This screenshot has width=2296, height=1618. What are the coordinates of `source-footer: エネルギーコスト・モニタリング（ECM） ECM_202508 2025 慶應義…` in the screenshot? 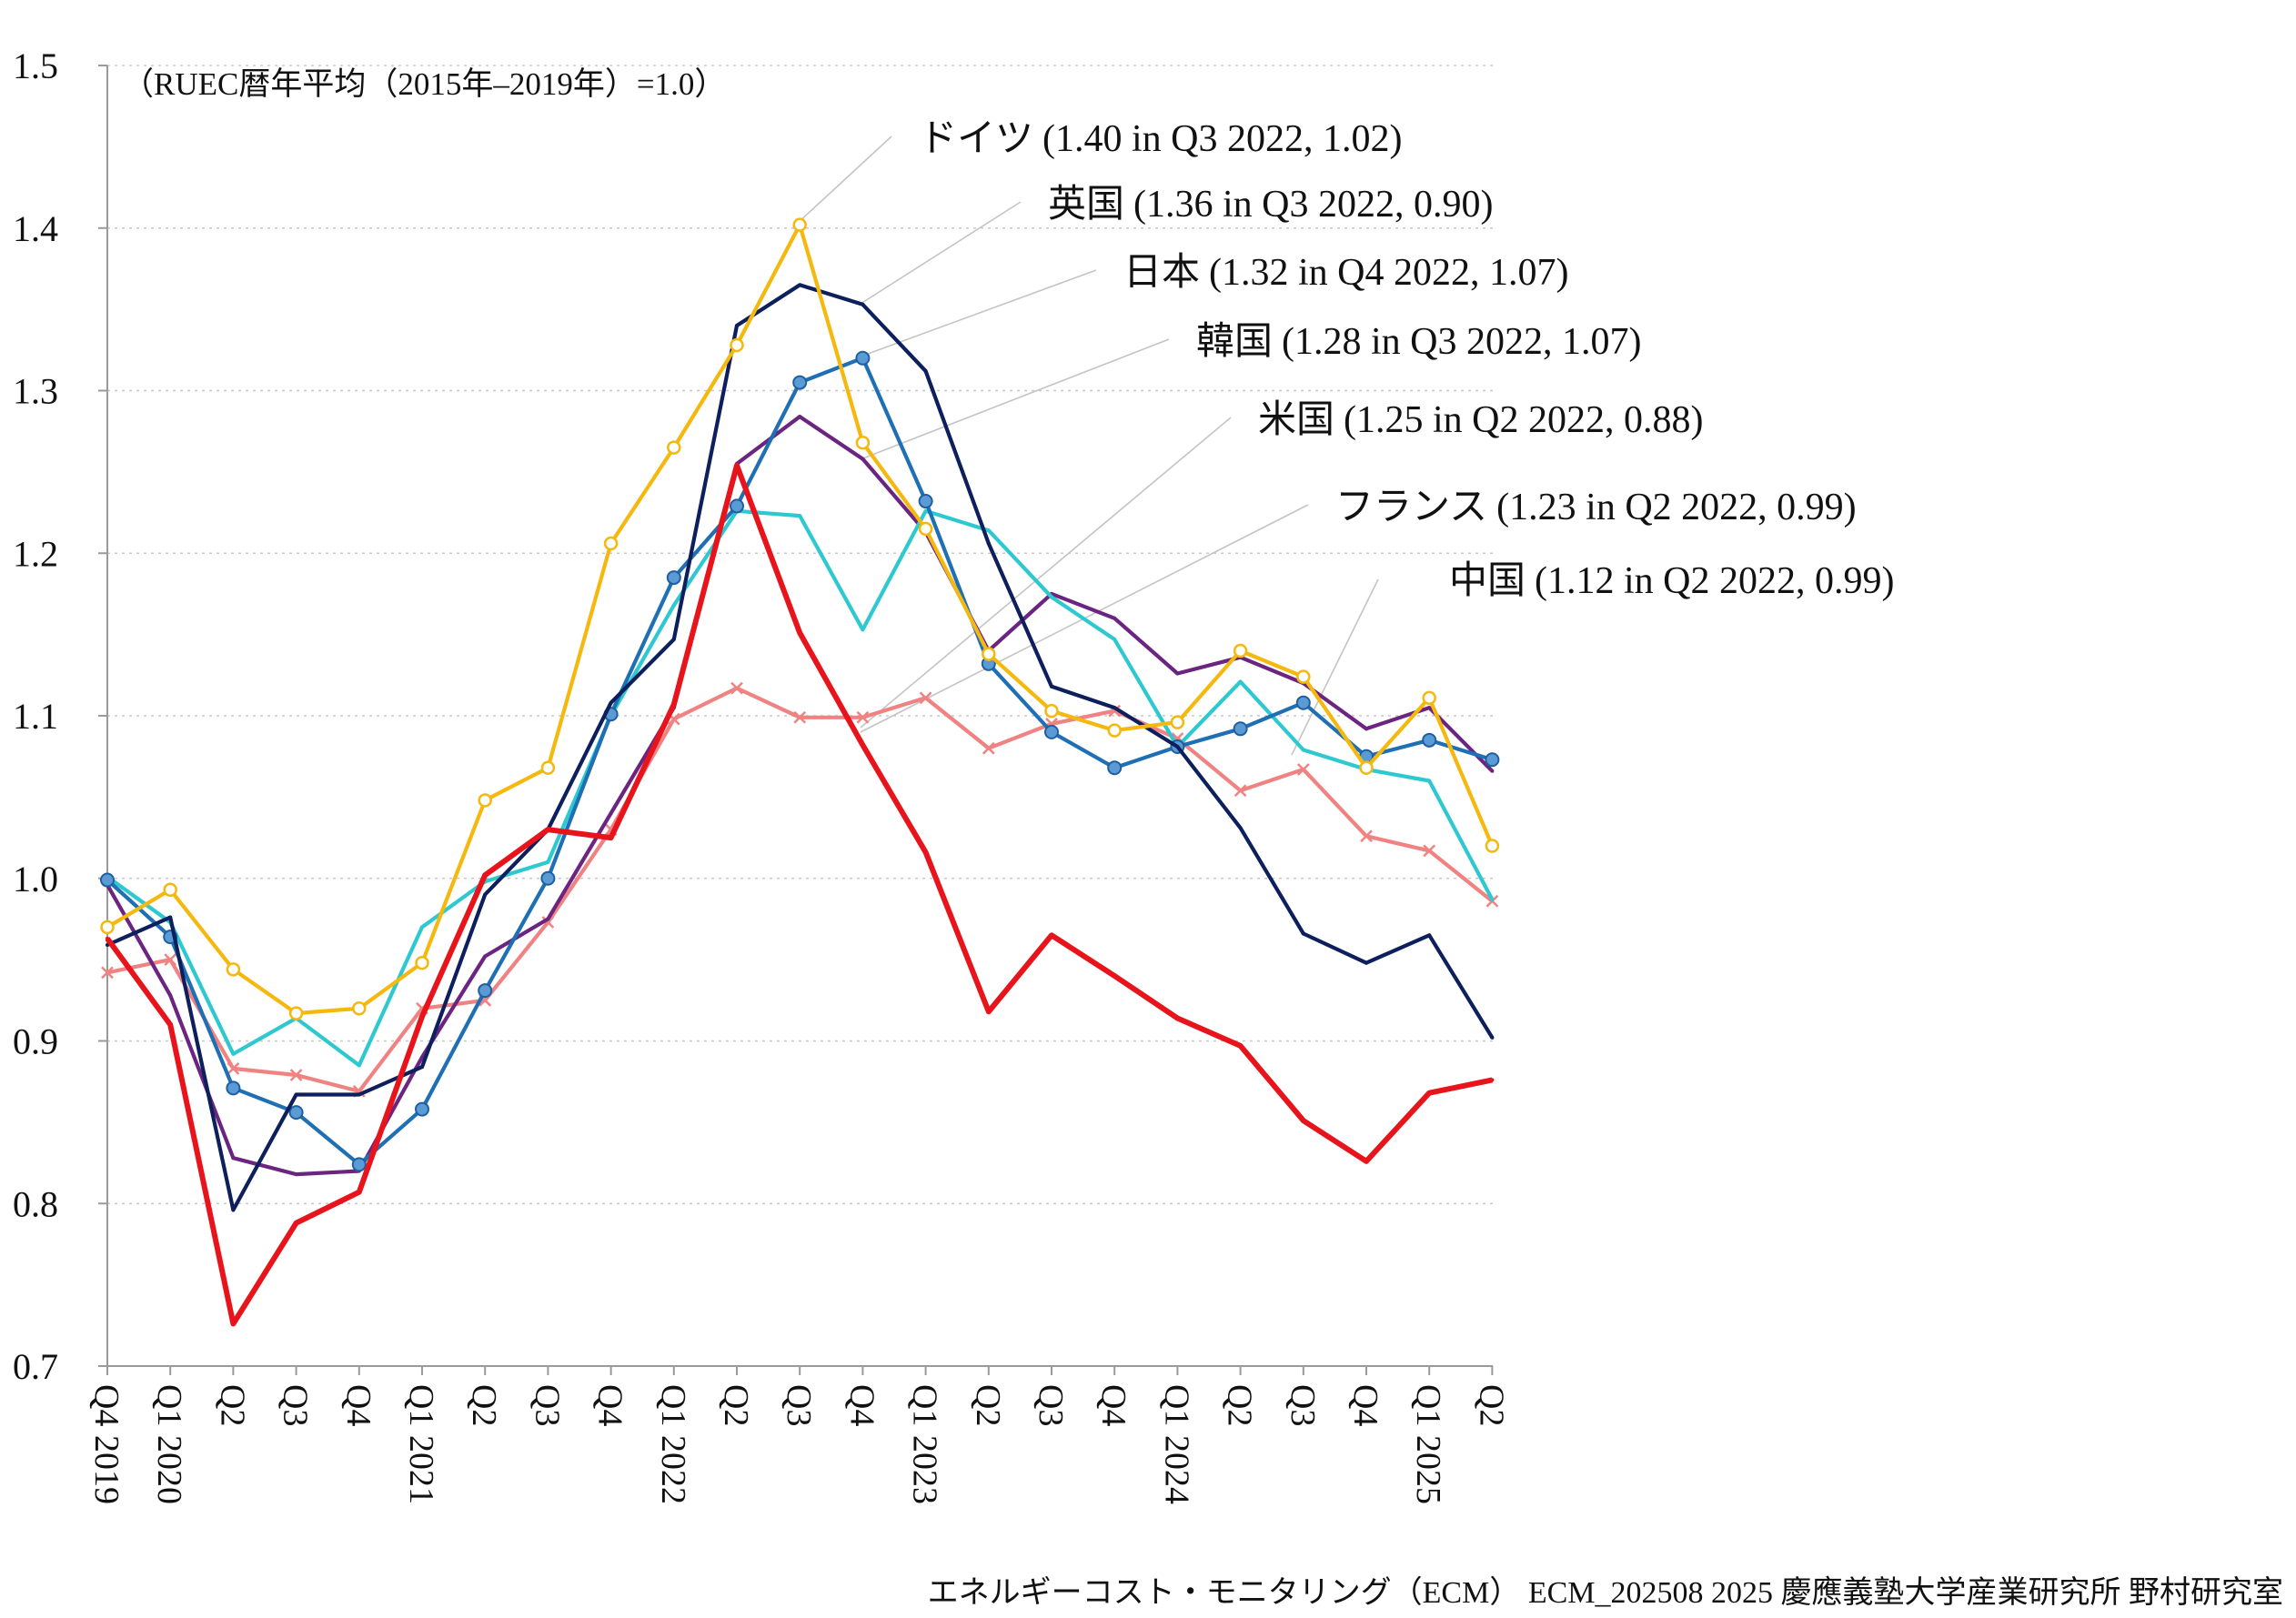 It's located at (1605, 1592).